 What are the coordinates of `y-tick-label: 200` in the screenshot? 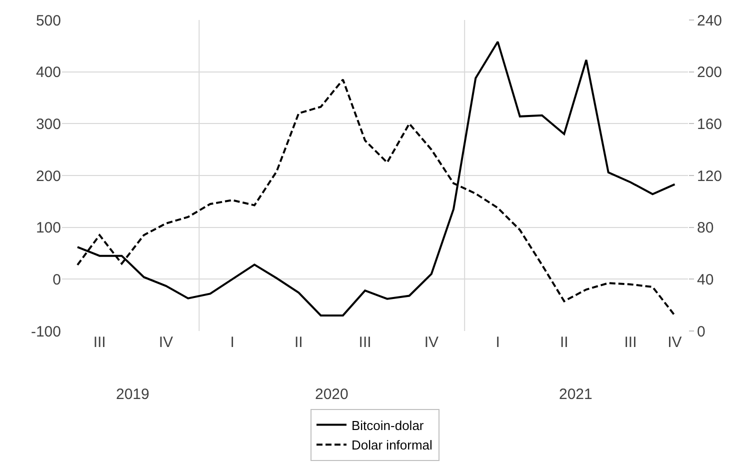 It's located at (48, 176).